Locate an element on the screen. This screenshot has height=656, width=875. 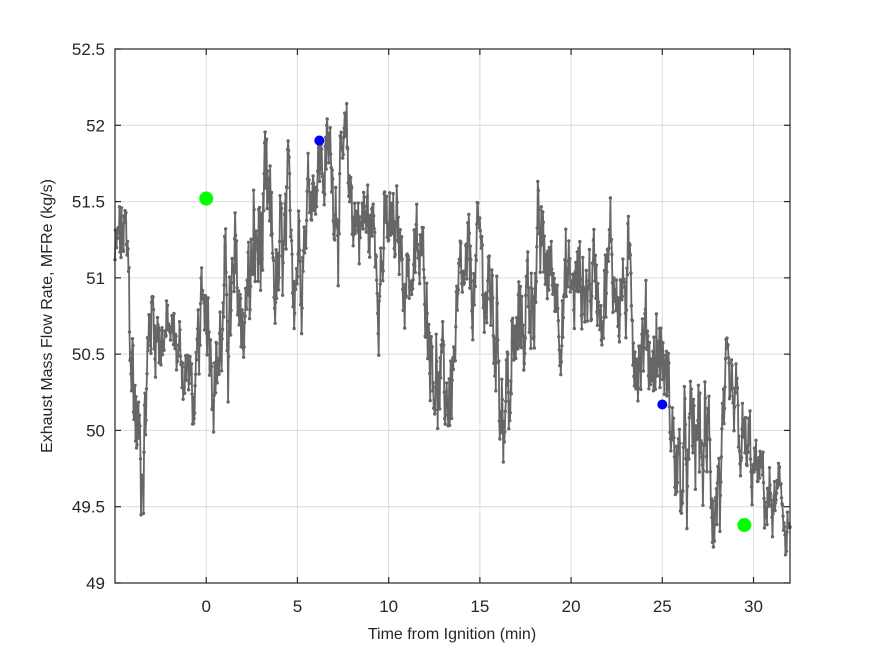
y-tick-label: 51.5 is located at coordinates (88, 202).